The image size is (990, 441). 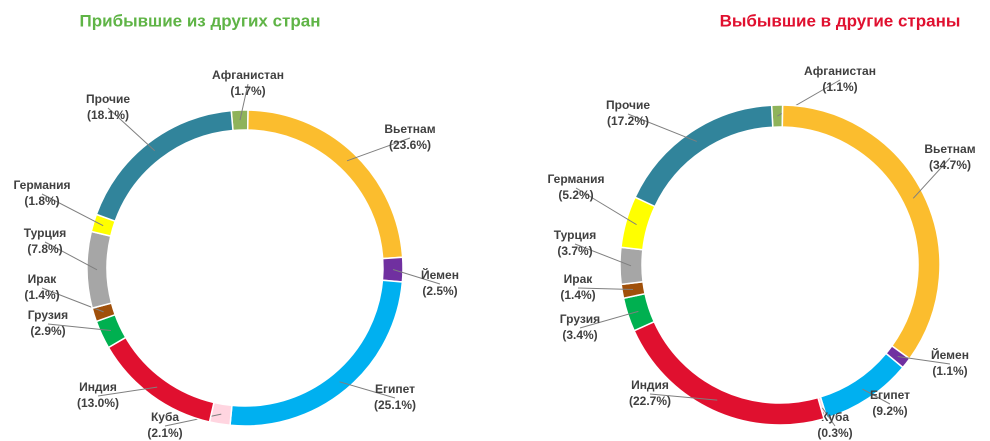 What do you see at coordinates (200, 20) in the screenshot?
I see `chart-title: Прибывшие из других стран` at bounding box center [200, 20].